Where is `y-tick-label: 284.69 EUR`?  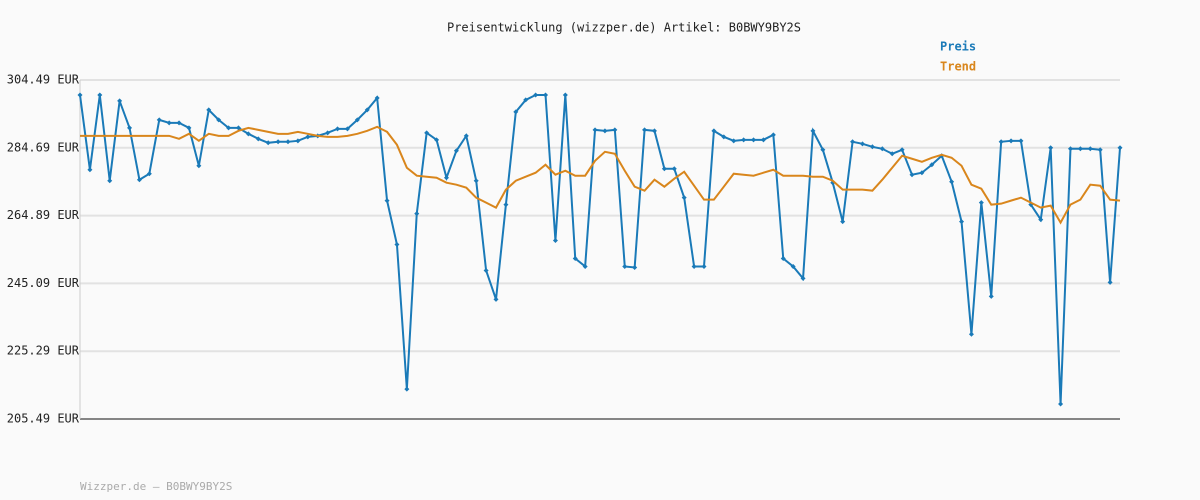
y-tick-label: 284.69 EUR is located at coordinates (43, 147).